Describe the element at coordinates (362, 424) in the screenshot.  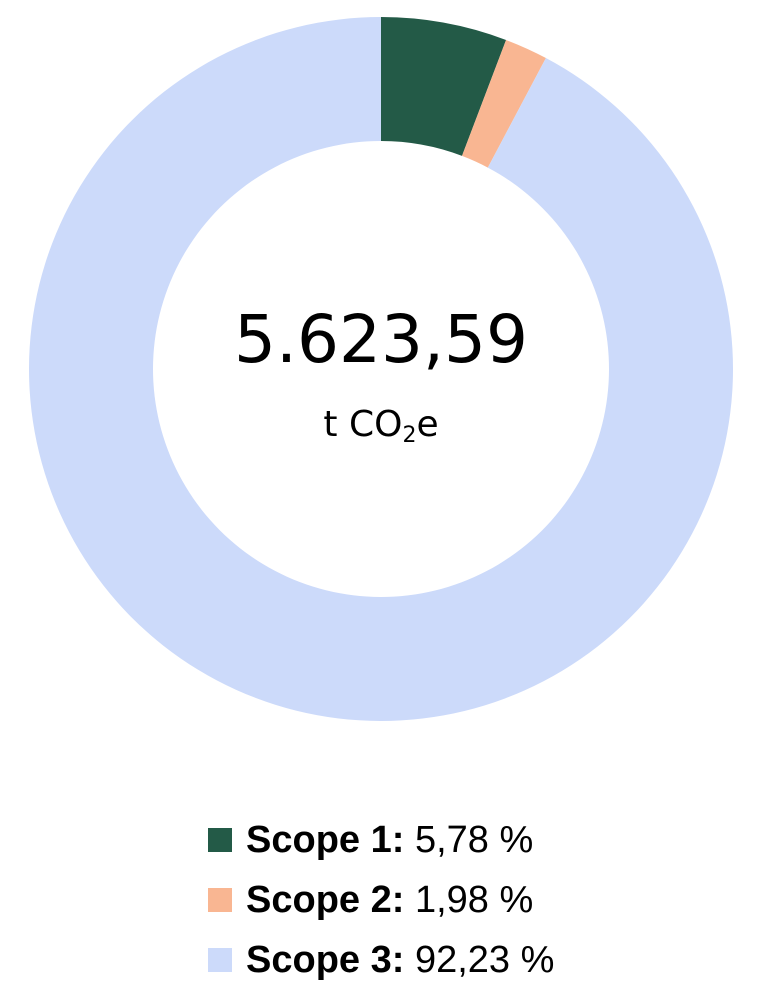
I see `unit-prefix: t CO` at that location.